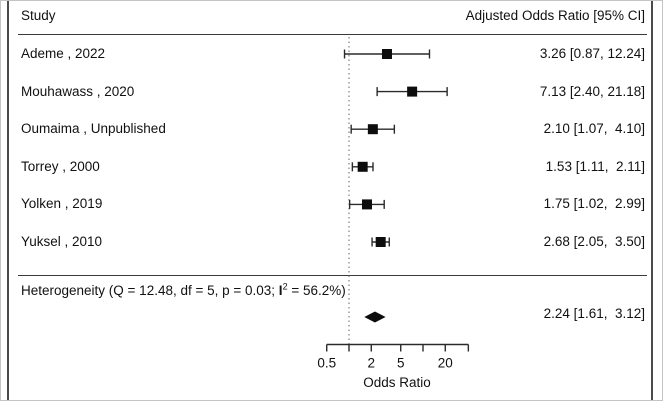 This screenshot has width=663, height=401. I want to click on summary-diamond, so click(375, 317).